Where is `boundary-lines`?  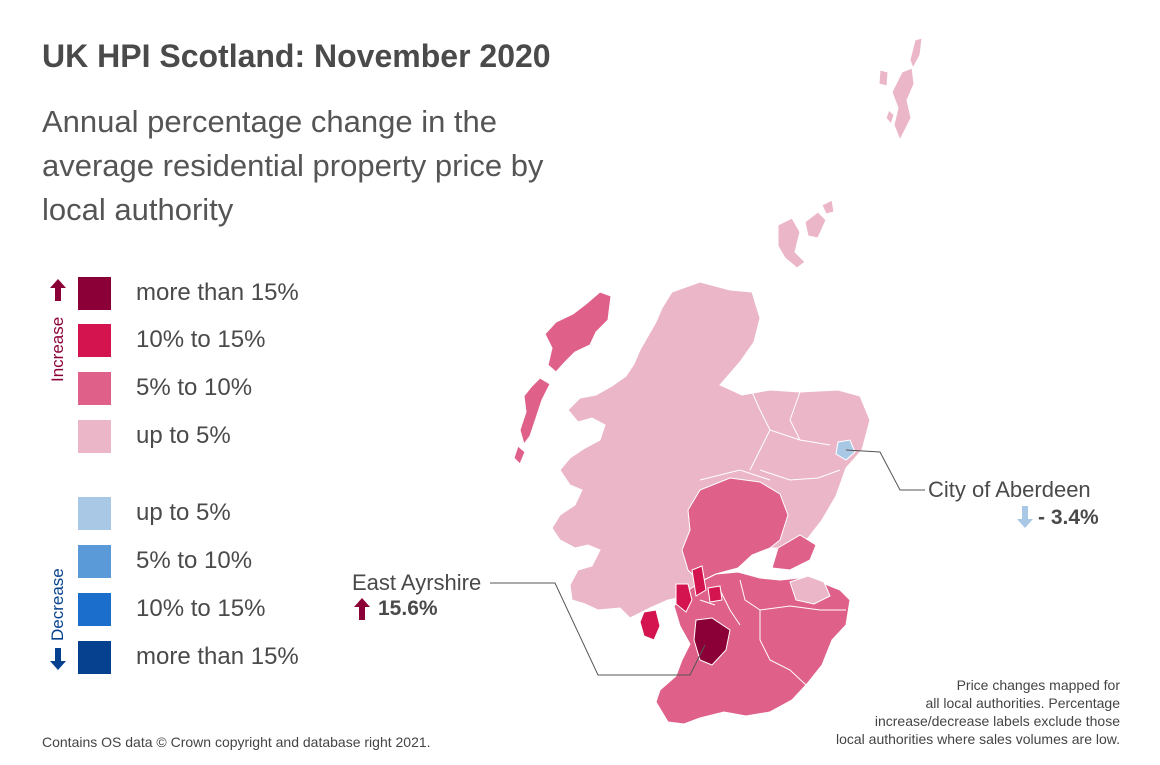 boundary-lines is located at coordinates (770, 436).